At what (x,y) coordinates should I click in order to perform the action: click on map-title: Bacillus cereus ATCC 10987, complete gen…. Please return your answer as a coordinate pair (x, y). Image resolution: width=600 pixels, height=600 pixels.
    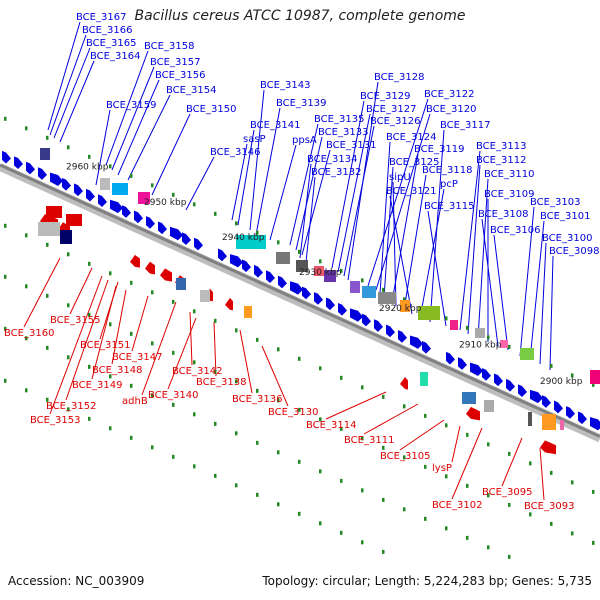
    Looking at the image, I should click on (300, 16).